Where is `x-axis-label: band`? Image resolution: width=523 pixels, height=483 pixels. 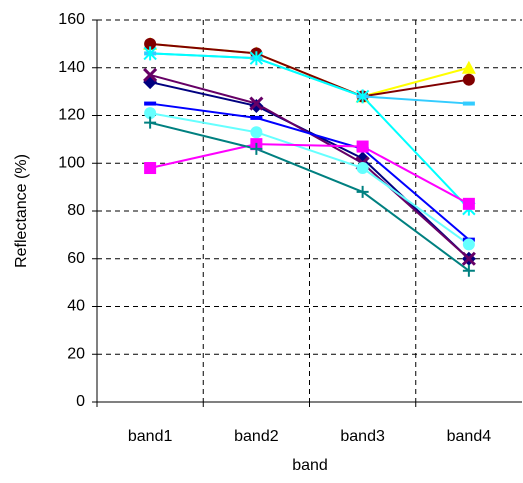
x-axis-label: band is located at coordinates (310, 465).